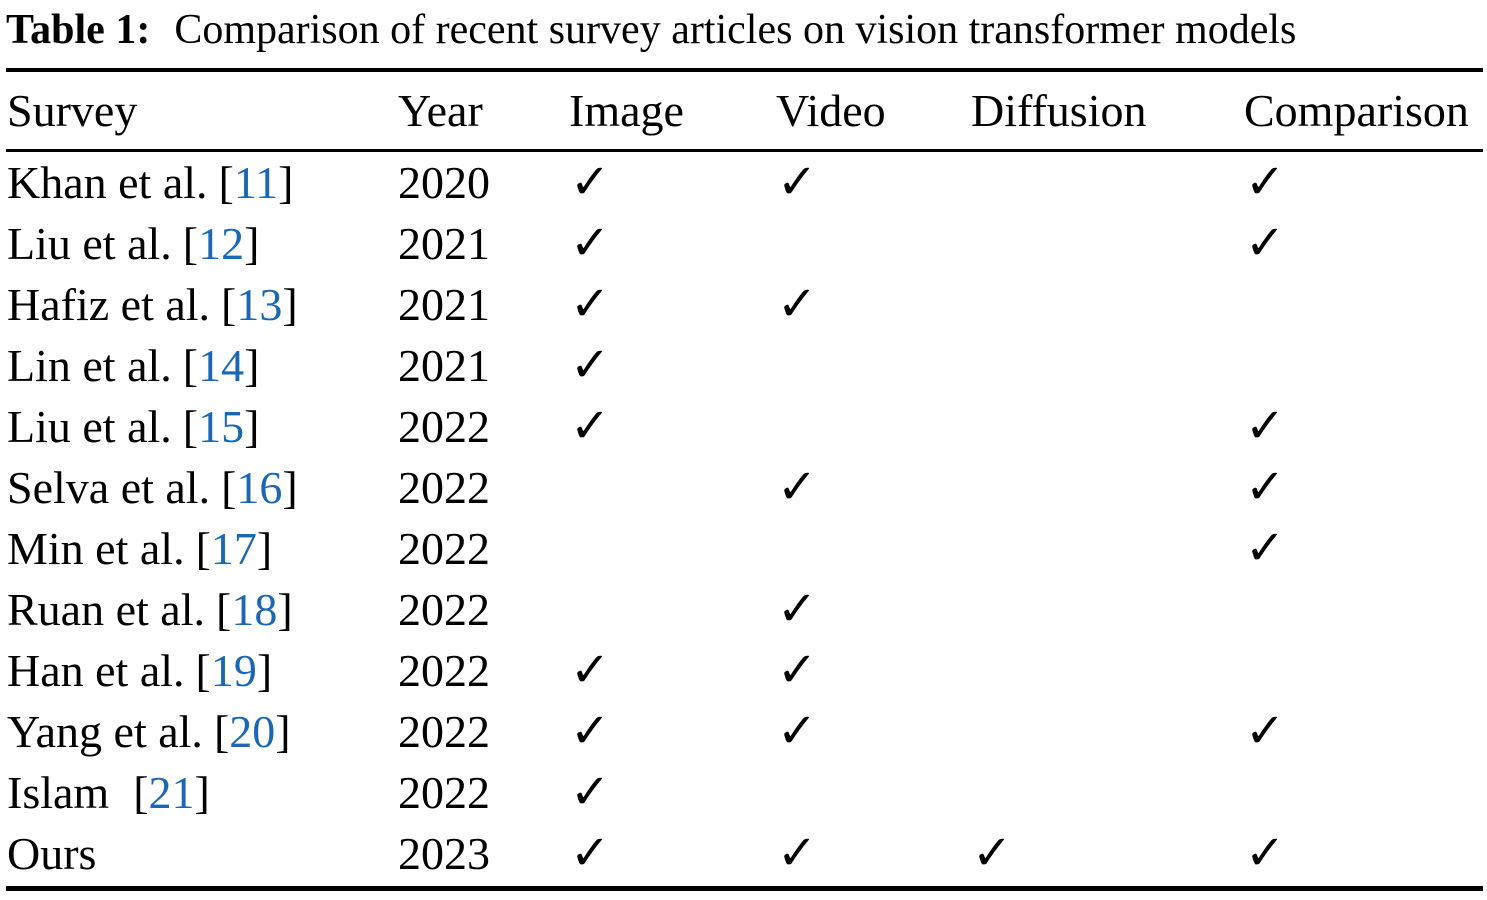 The height and width of the screenshot is (900, 1487). Describe the element at coordinates (444, 853) in the screenshot. I see `year-cell: 2023` at that location.